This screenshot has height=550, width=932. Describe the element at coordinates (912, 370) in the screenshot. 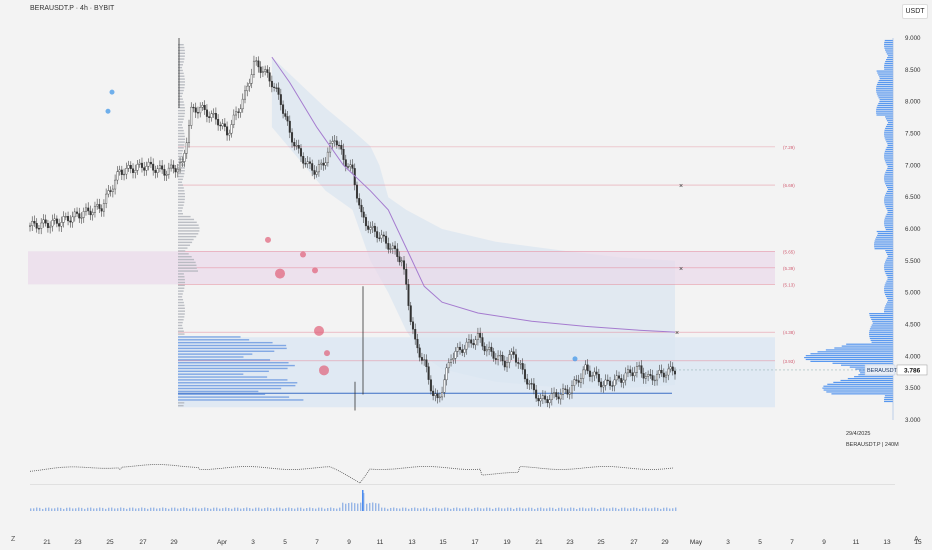

I see `last-price-label: 3.786` at that location.